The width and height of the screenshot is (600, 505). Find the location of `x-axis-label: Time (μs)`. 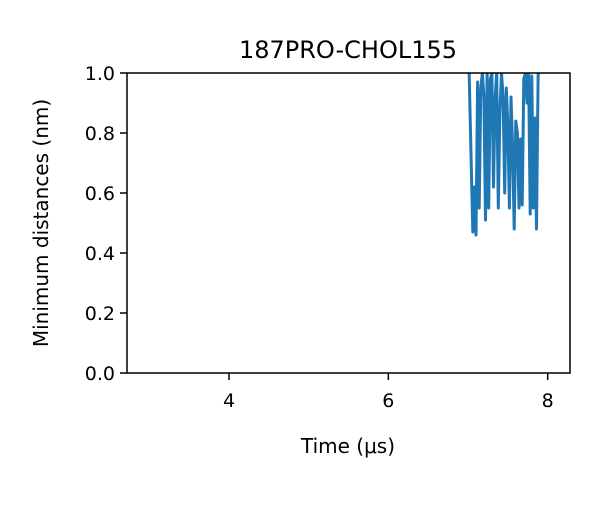

x-axis-label: Time (μs) is located at coordinates (347, 446).